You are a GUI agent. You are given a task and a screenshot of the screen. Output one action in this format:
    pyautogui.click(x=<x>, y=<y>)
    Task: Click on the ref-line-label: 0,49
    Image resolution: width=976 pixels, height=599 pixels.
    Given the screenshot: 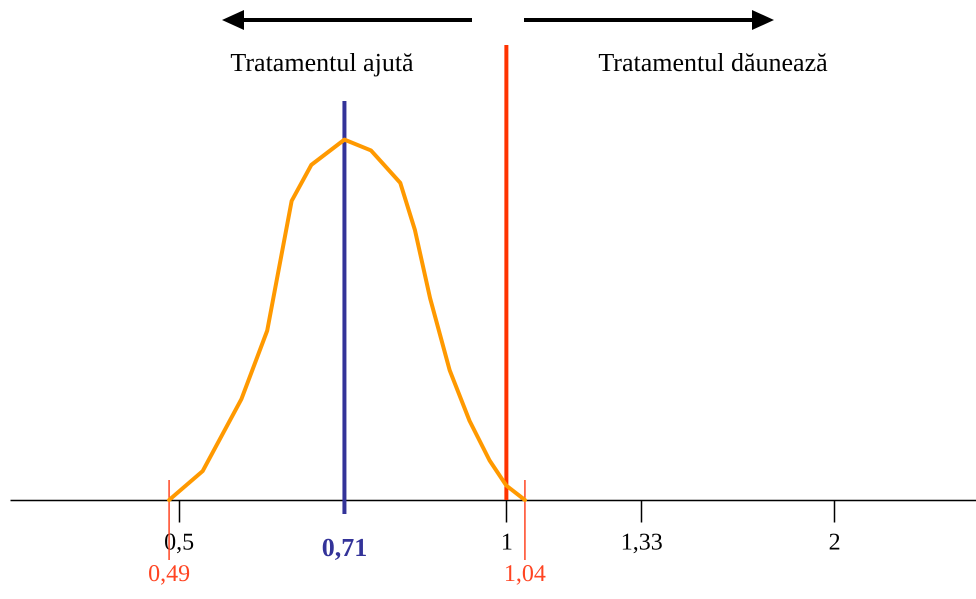 What is the action you would take?
    pyautogui.click(x=169, y=574)
    